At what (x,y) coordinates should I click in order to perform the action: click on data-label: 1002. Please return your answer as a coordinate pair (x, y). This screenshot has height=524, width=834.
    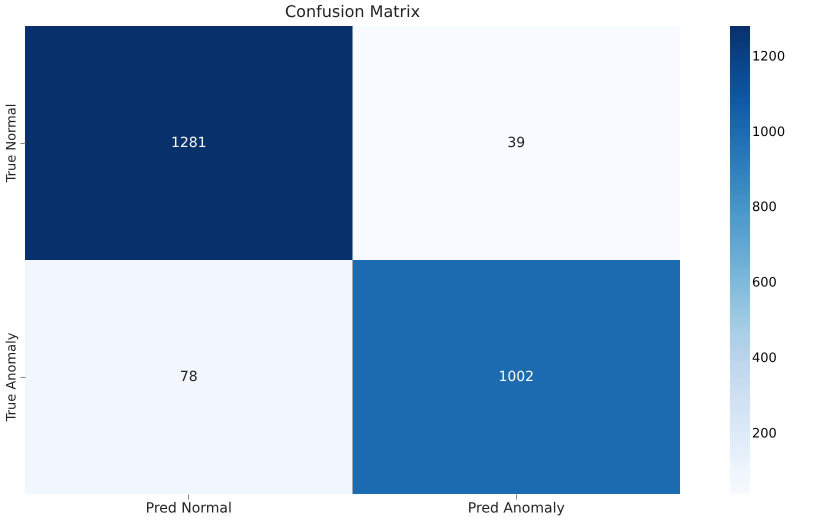
    Looking at the image, I should click on (516, 377).